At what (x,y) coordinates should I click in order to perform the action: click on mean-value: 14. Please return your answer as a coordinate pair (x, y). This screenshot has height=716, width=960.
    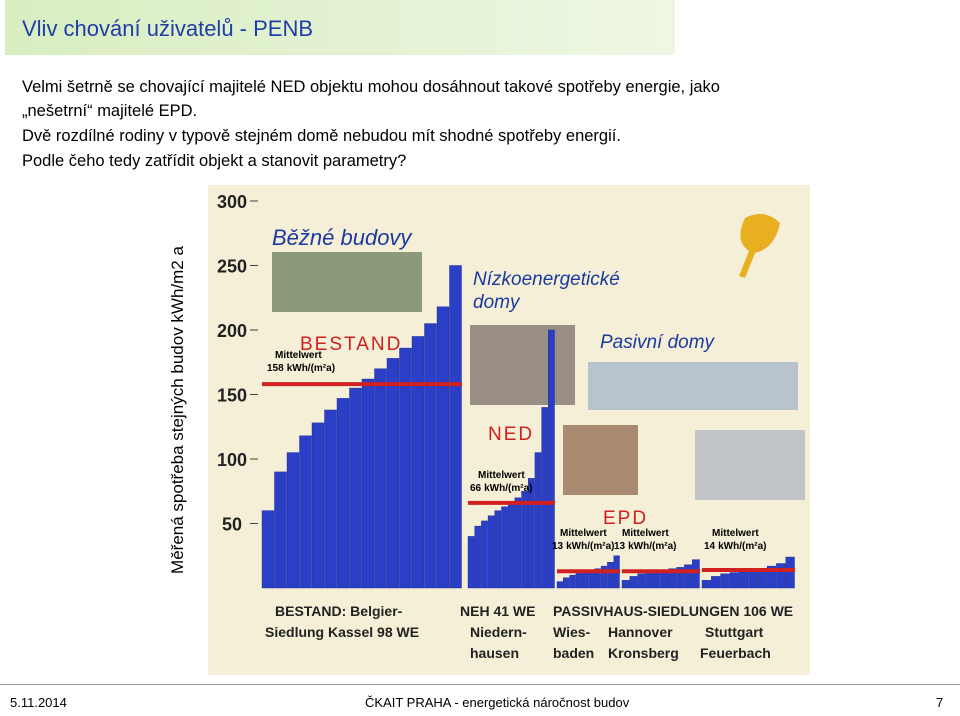
    Looking at the image, I should click on (710, 546).